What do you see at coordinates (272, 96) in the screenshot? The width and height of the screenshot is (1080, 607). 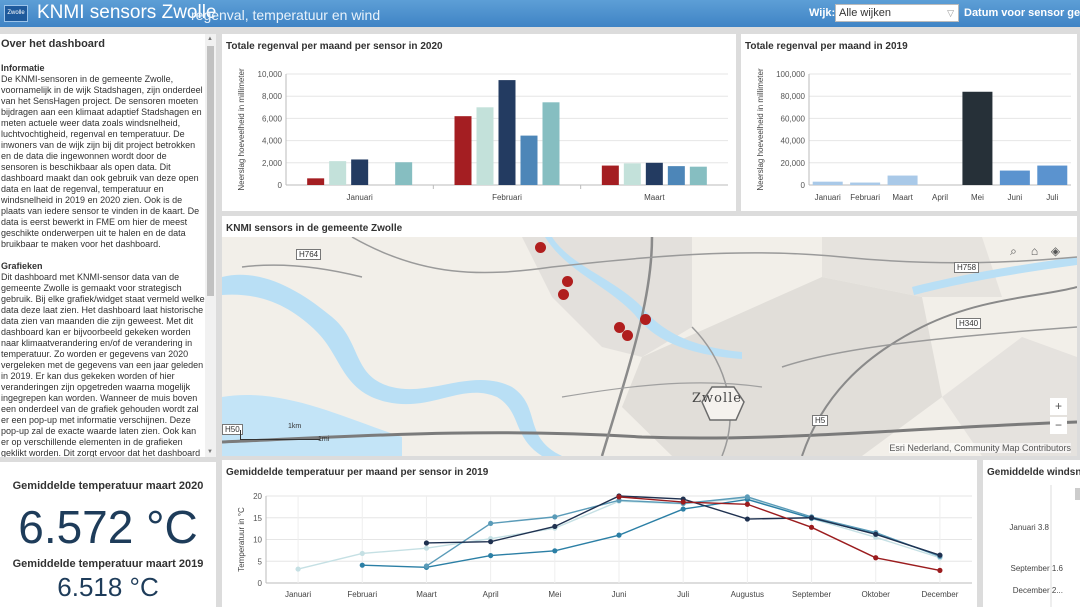 I see `y-tick-label: 8,000` at bounding box center [272, 96].